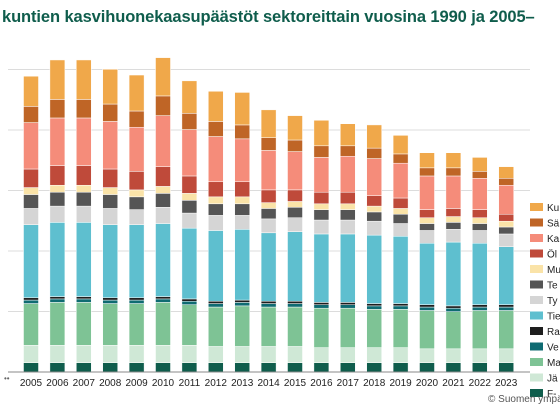  Describe the element at coordinates (553, 239) in the screenshot. I see `legend-label: Ka` at that location.